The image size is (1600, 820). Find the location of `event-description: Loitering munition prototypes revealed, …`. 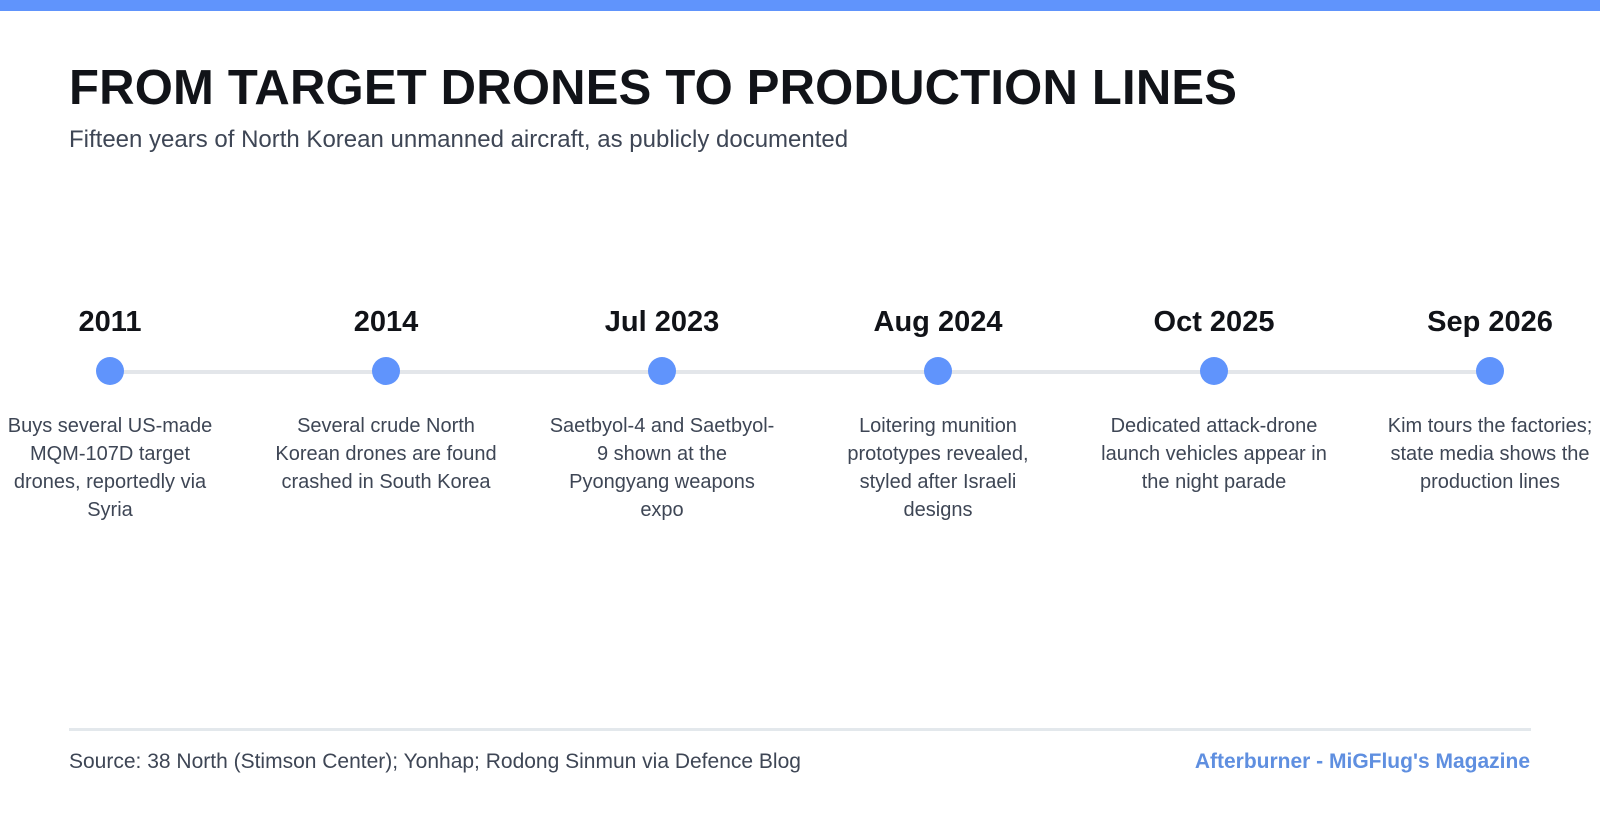

event-description: Loitering munition prototypes revealed, … is located at coordinates (938, 468).